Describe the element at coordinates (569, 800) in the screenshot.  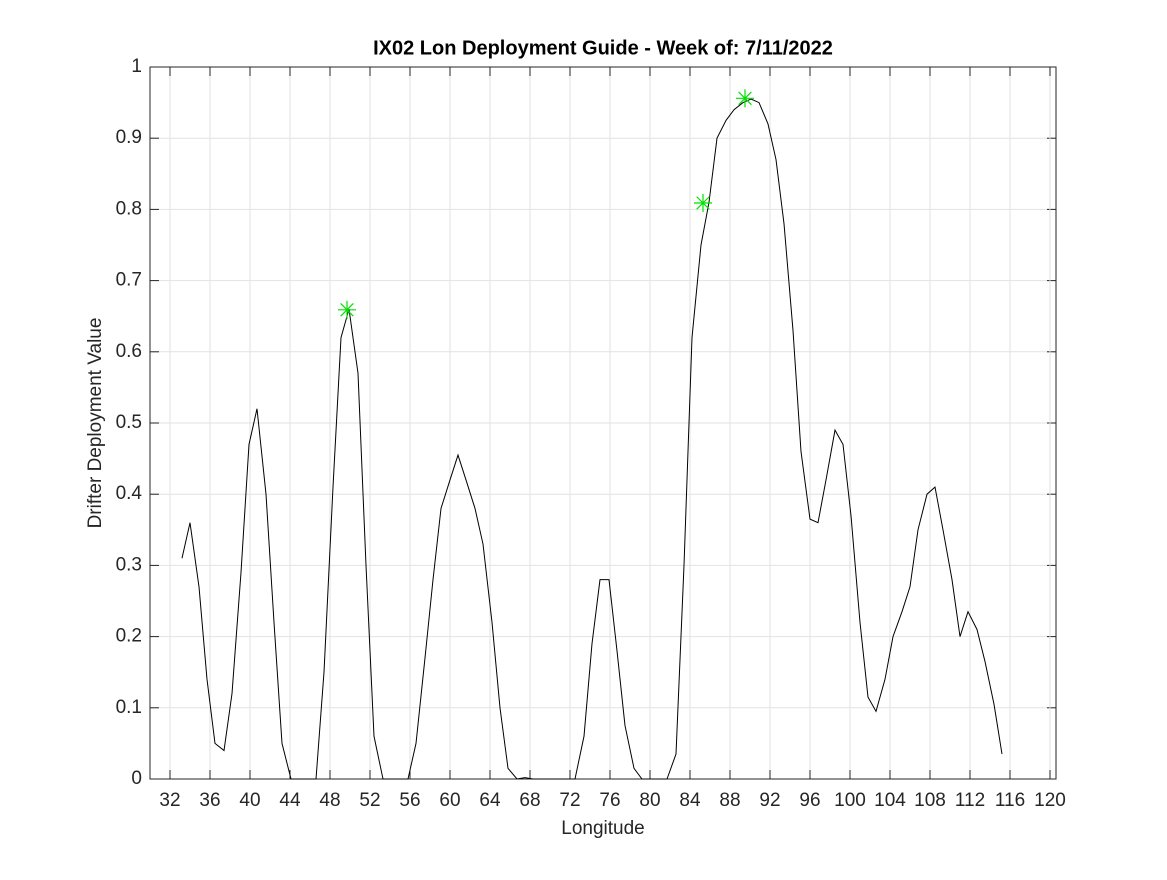
I see `x-tick-label: 72` at that location.